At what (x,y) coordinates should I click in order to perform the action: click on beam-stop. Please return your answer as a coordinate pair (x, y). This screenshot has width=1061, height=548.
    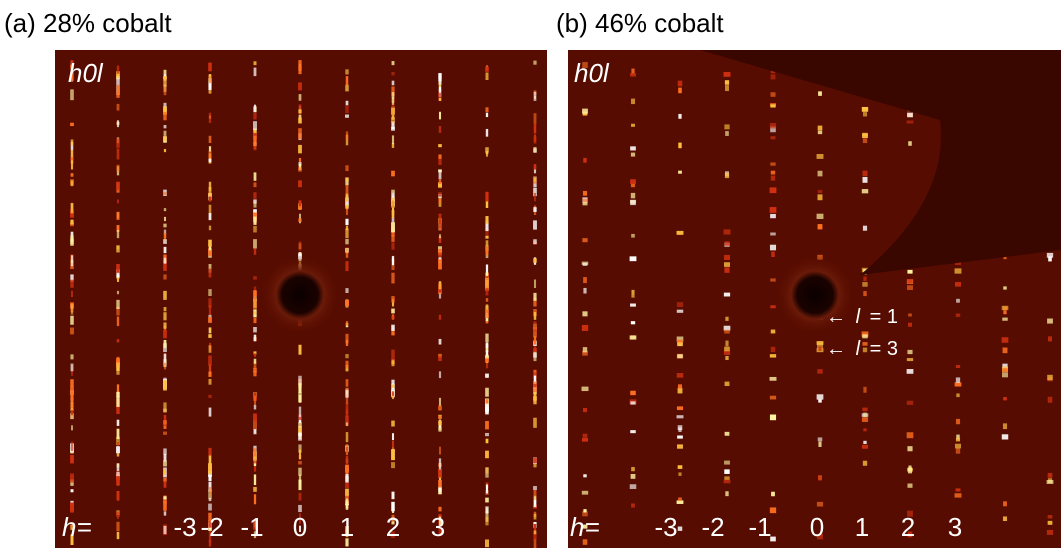
    Looking at the image, I should click on (300, 295).